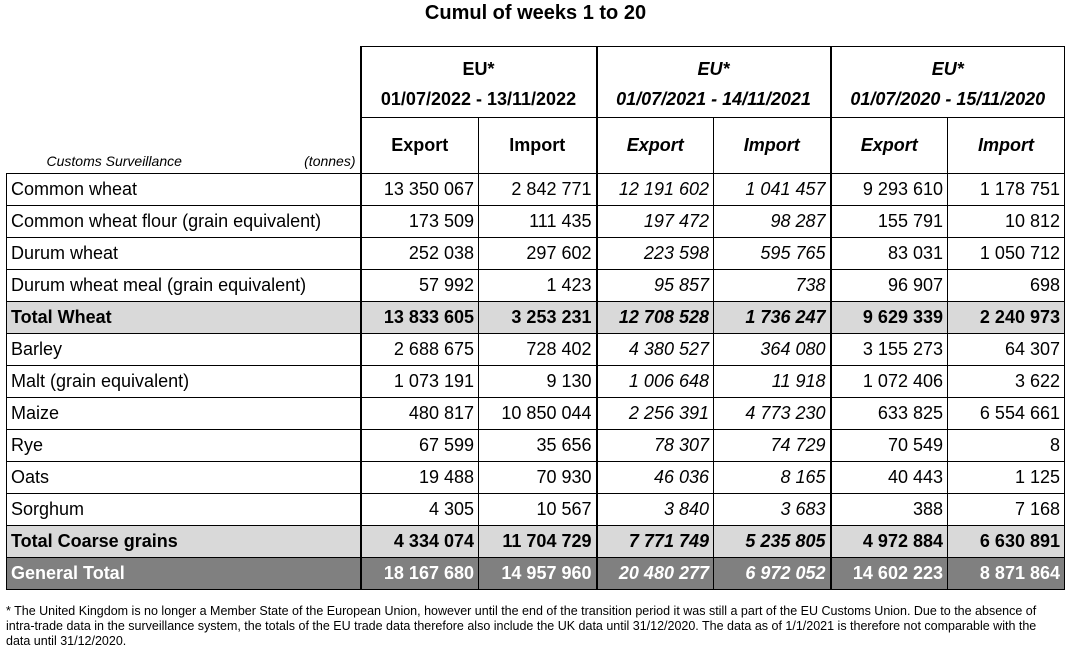 The image size is (1071, 653). Describe the element at coordinates (419, 189) in the screenshot. I see `value-cell: 13 350 067` at that location.